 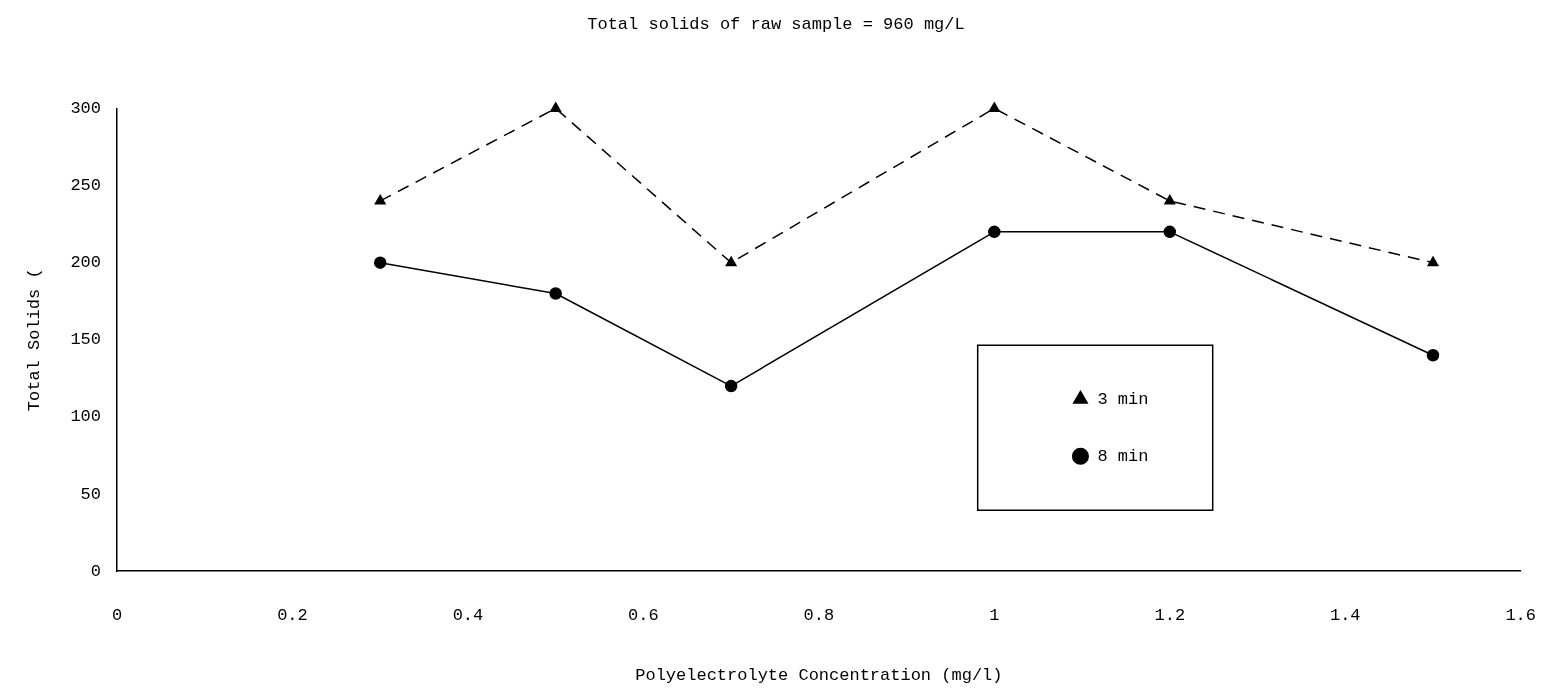 I want to click on y-tick-label: 200, so click(x=85, y=263).